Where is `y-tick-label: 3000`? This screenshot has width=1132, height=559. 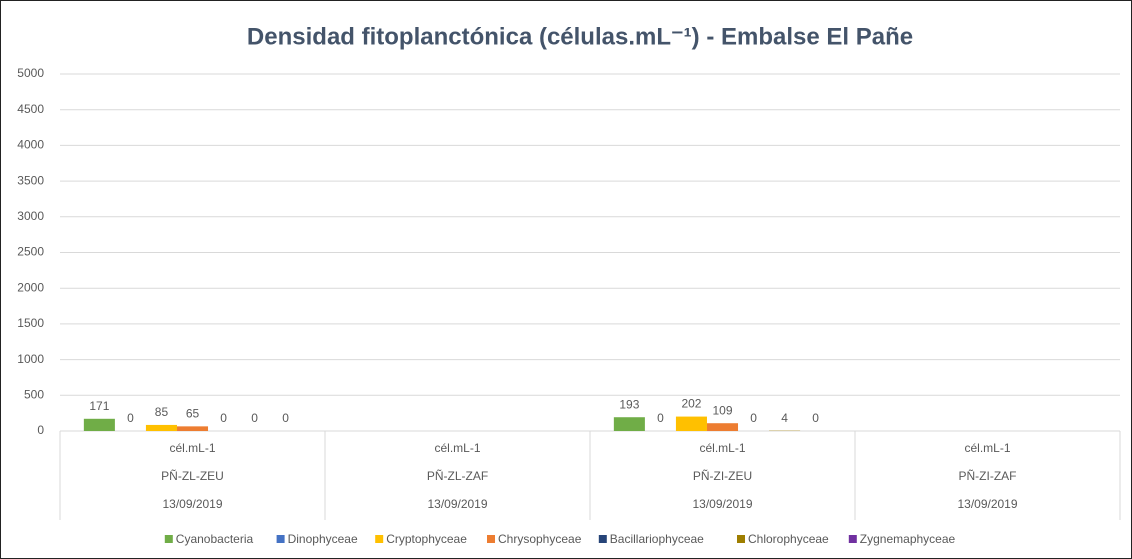 y-tick-label: 3000 is located at coordinates (30, 216).